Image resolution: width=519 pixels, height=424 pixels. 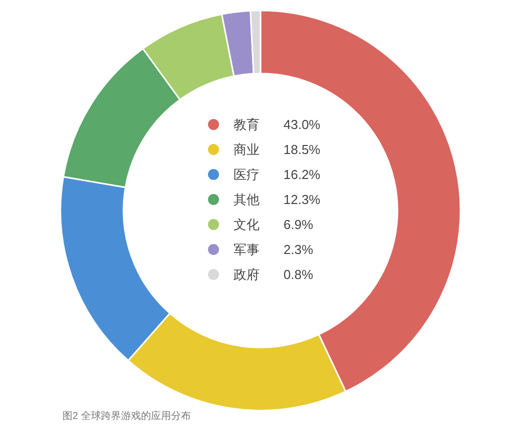 I want to click on data-label: 16.2%, so click(x=302, y=174).